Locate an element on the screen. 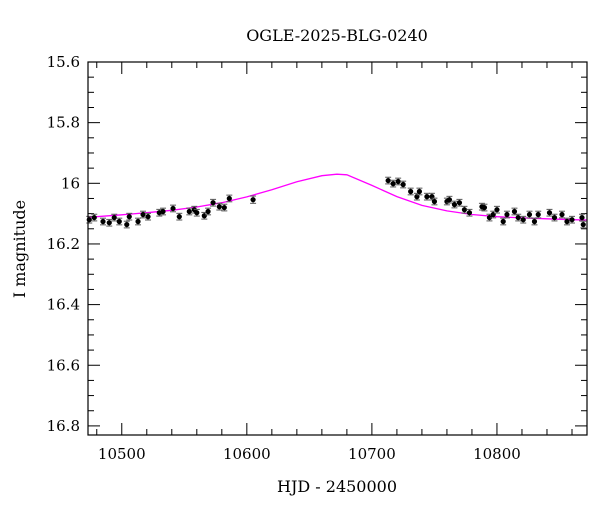  data-points-group is located at coordinates (336, 202).